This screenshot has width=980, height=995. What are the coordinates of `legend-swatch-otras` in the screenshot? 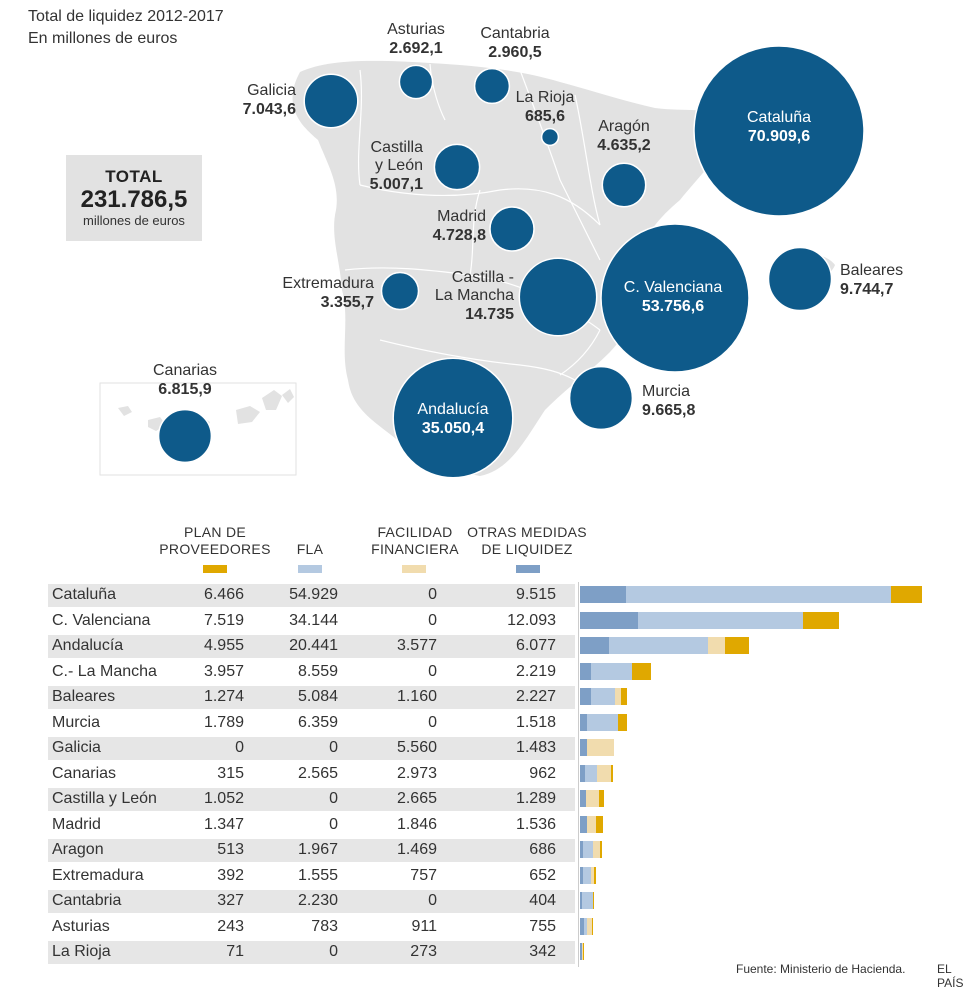 It's located at (528, 569).